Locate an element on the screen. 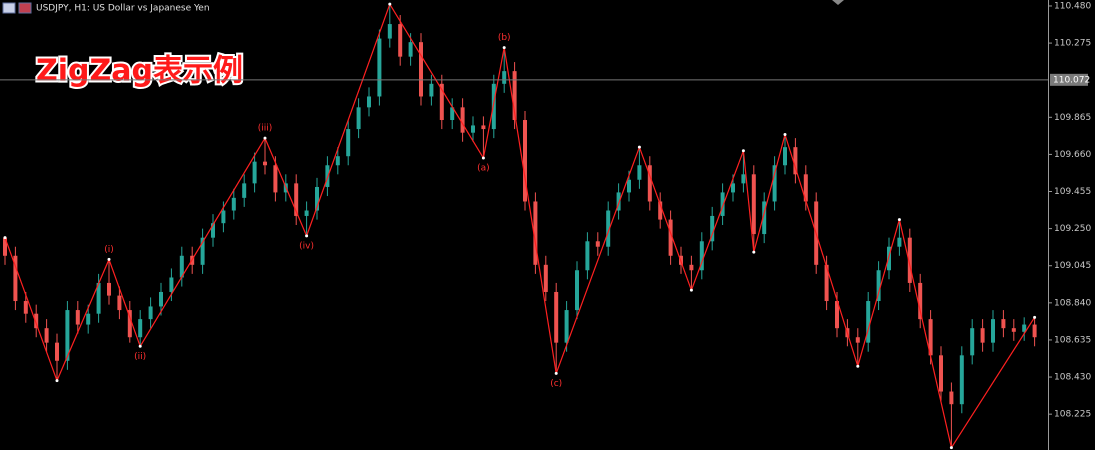 This screenshot has width=1095, height=450. zigzag-label: (a) is located at coordinates (483, 169).